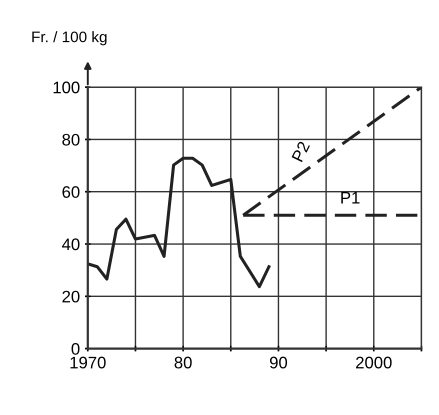  I want to click on y-tick-label: 0, so click(76, 349).